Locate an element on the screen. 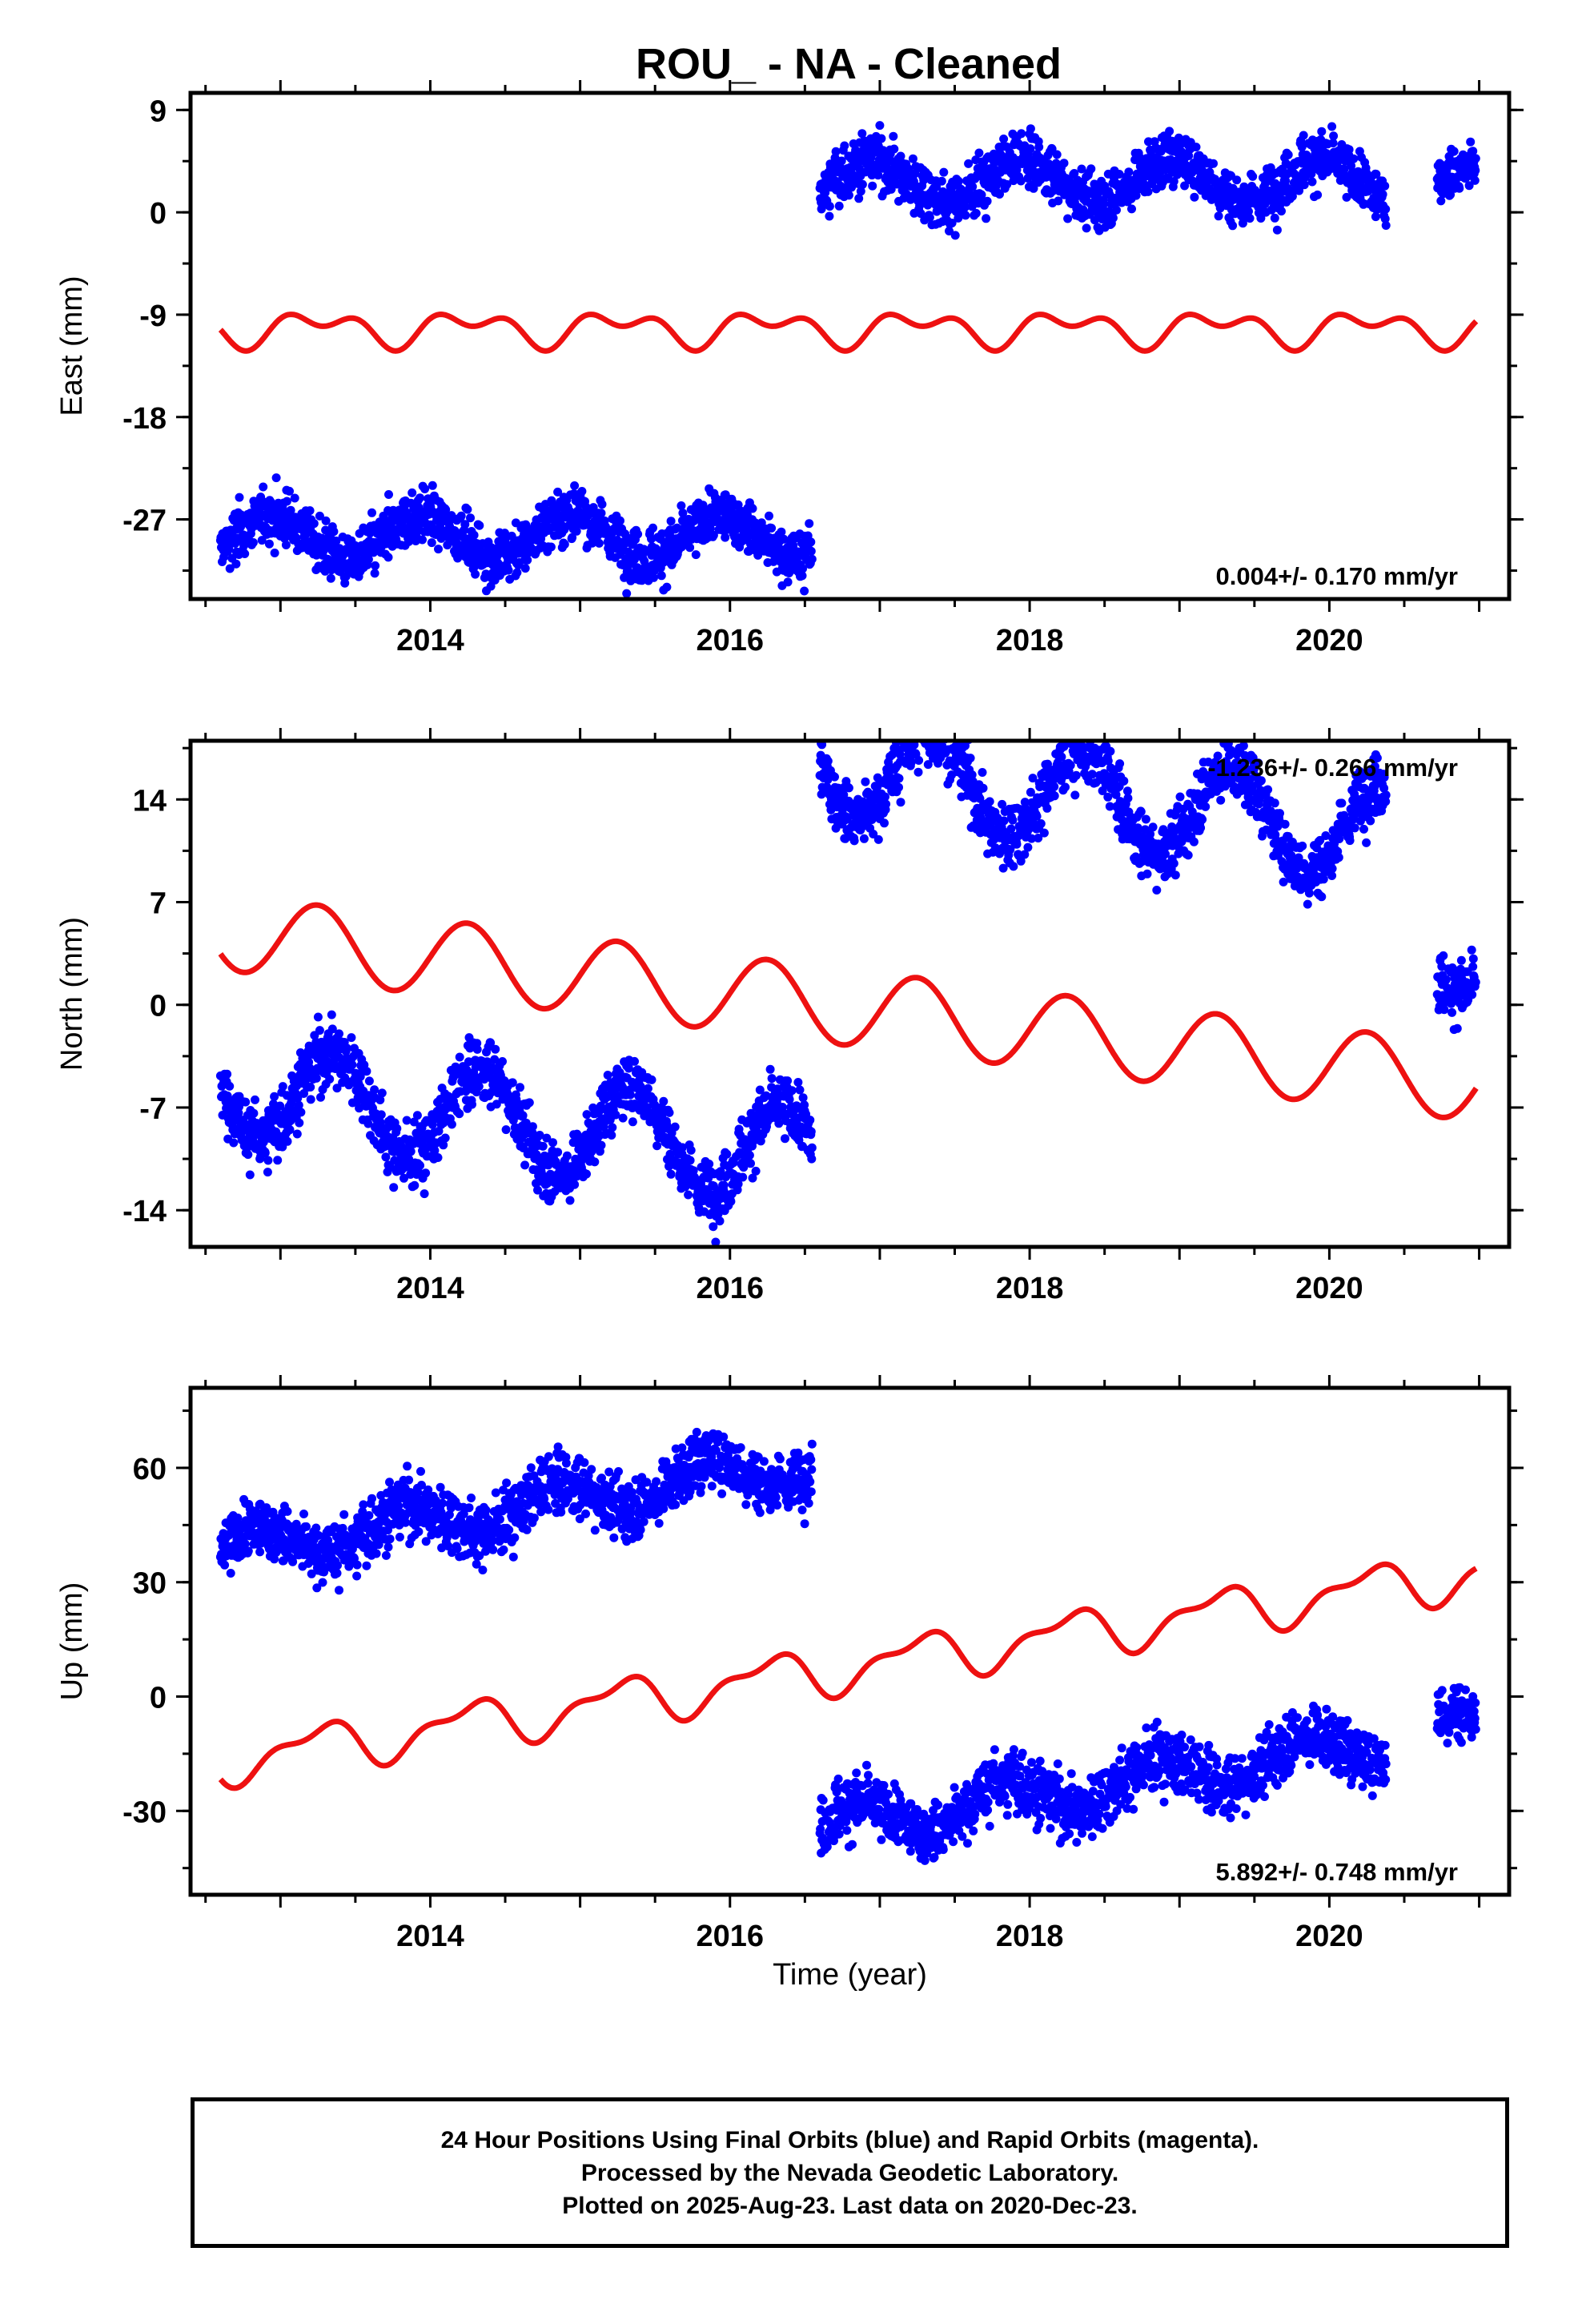 This screenshot has height=2324, width=1582. x-tick-label: 2020 is located at coordinates (1329, 640).